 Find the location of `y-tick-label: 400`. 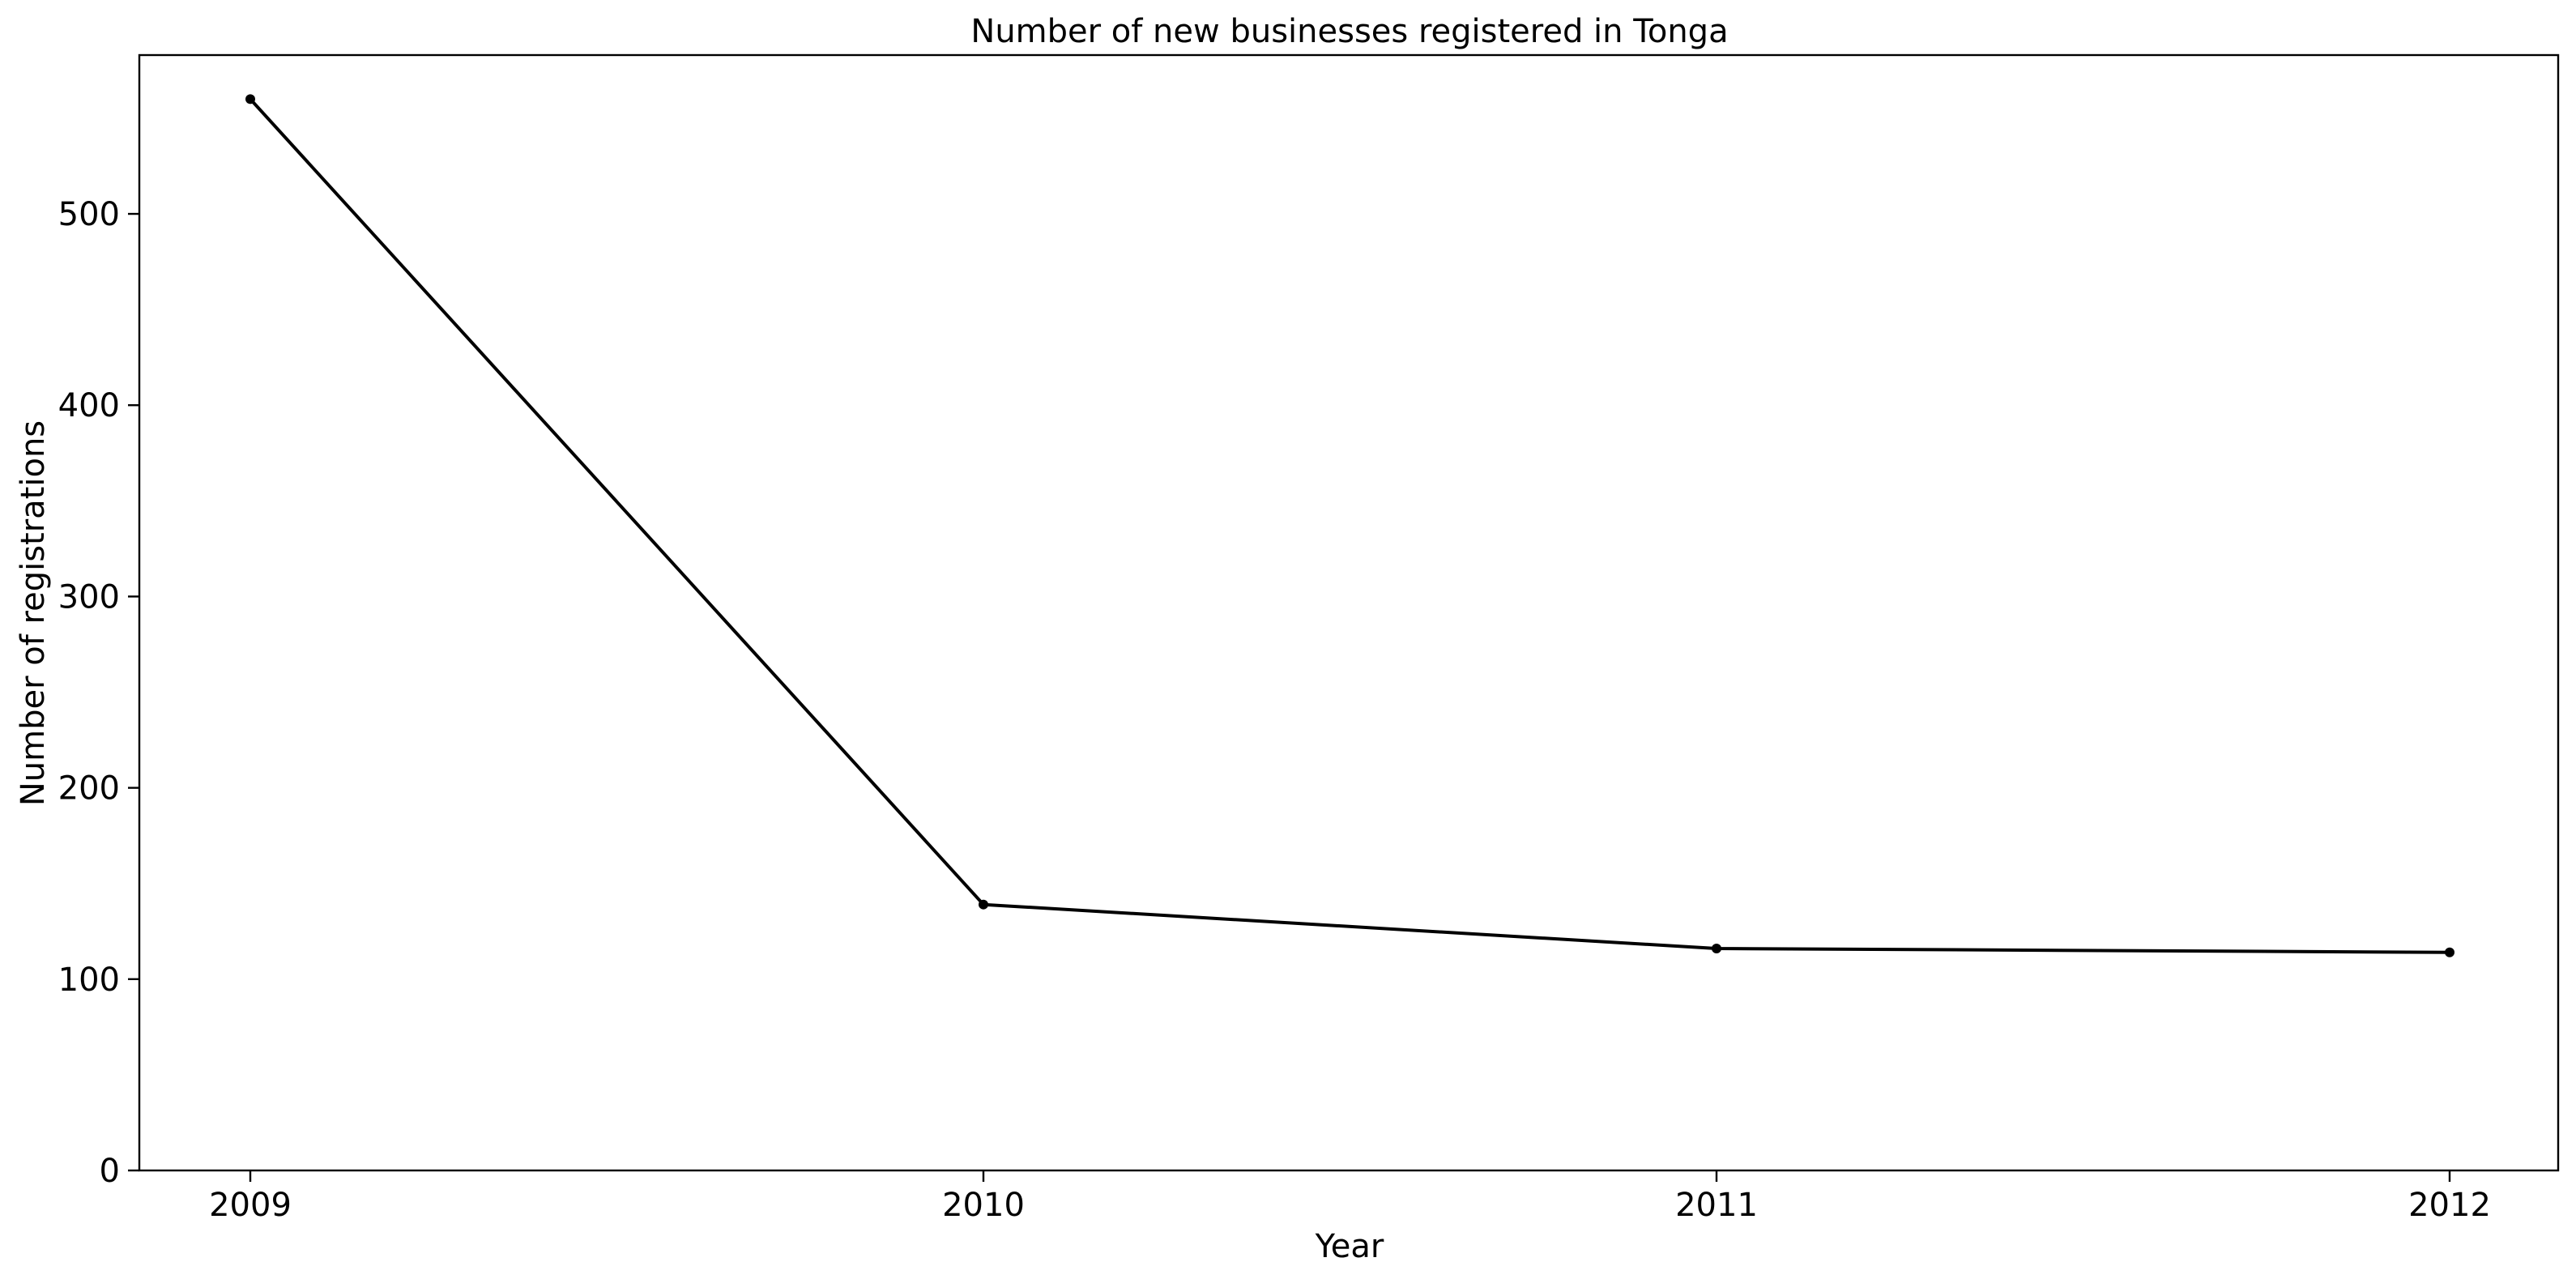

y-tick-label: 400 is located at coordinates (89, 405).